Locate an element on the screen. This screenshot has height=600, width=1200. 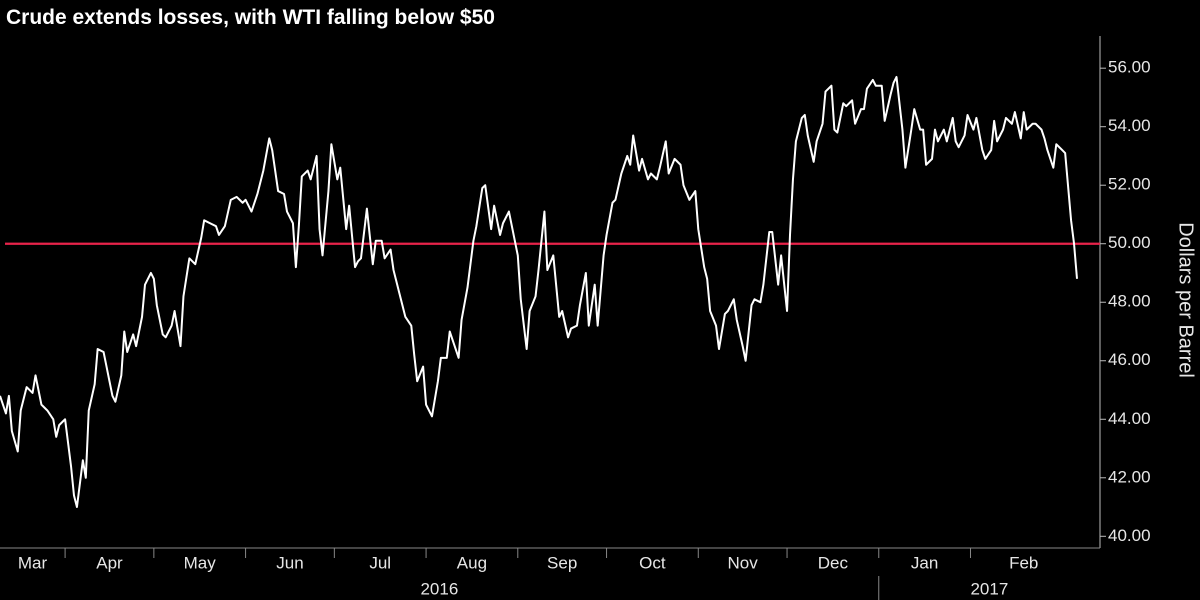
x-tick-label: Nov is located at coordinates (743, 562).